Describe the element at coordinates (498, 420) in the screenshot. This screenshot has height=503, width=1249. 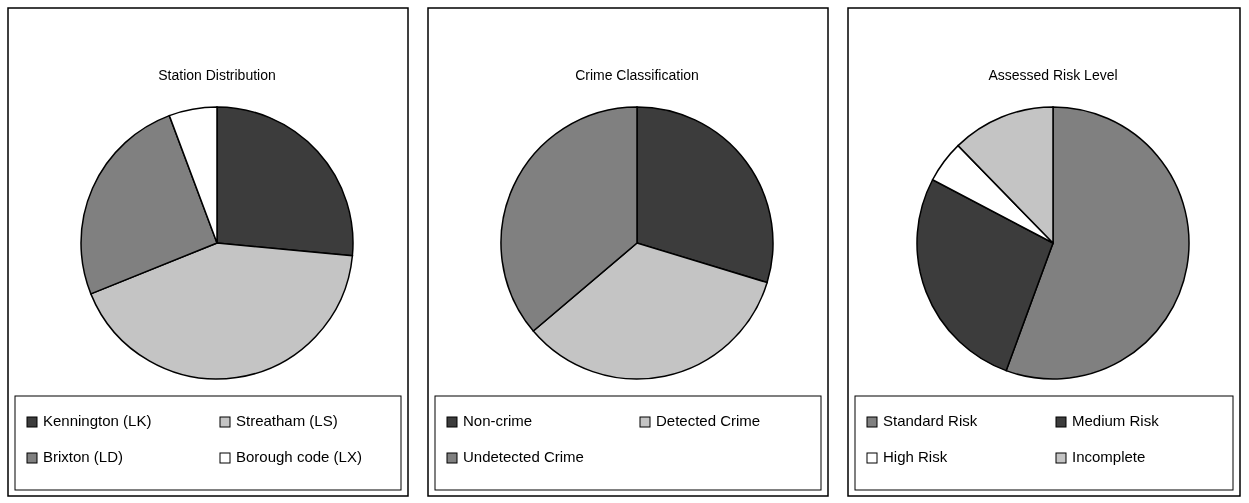
I see `legend-label: Non-crime` at that location.